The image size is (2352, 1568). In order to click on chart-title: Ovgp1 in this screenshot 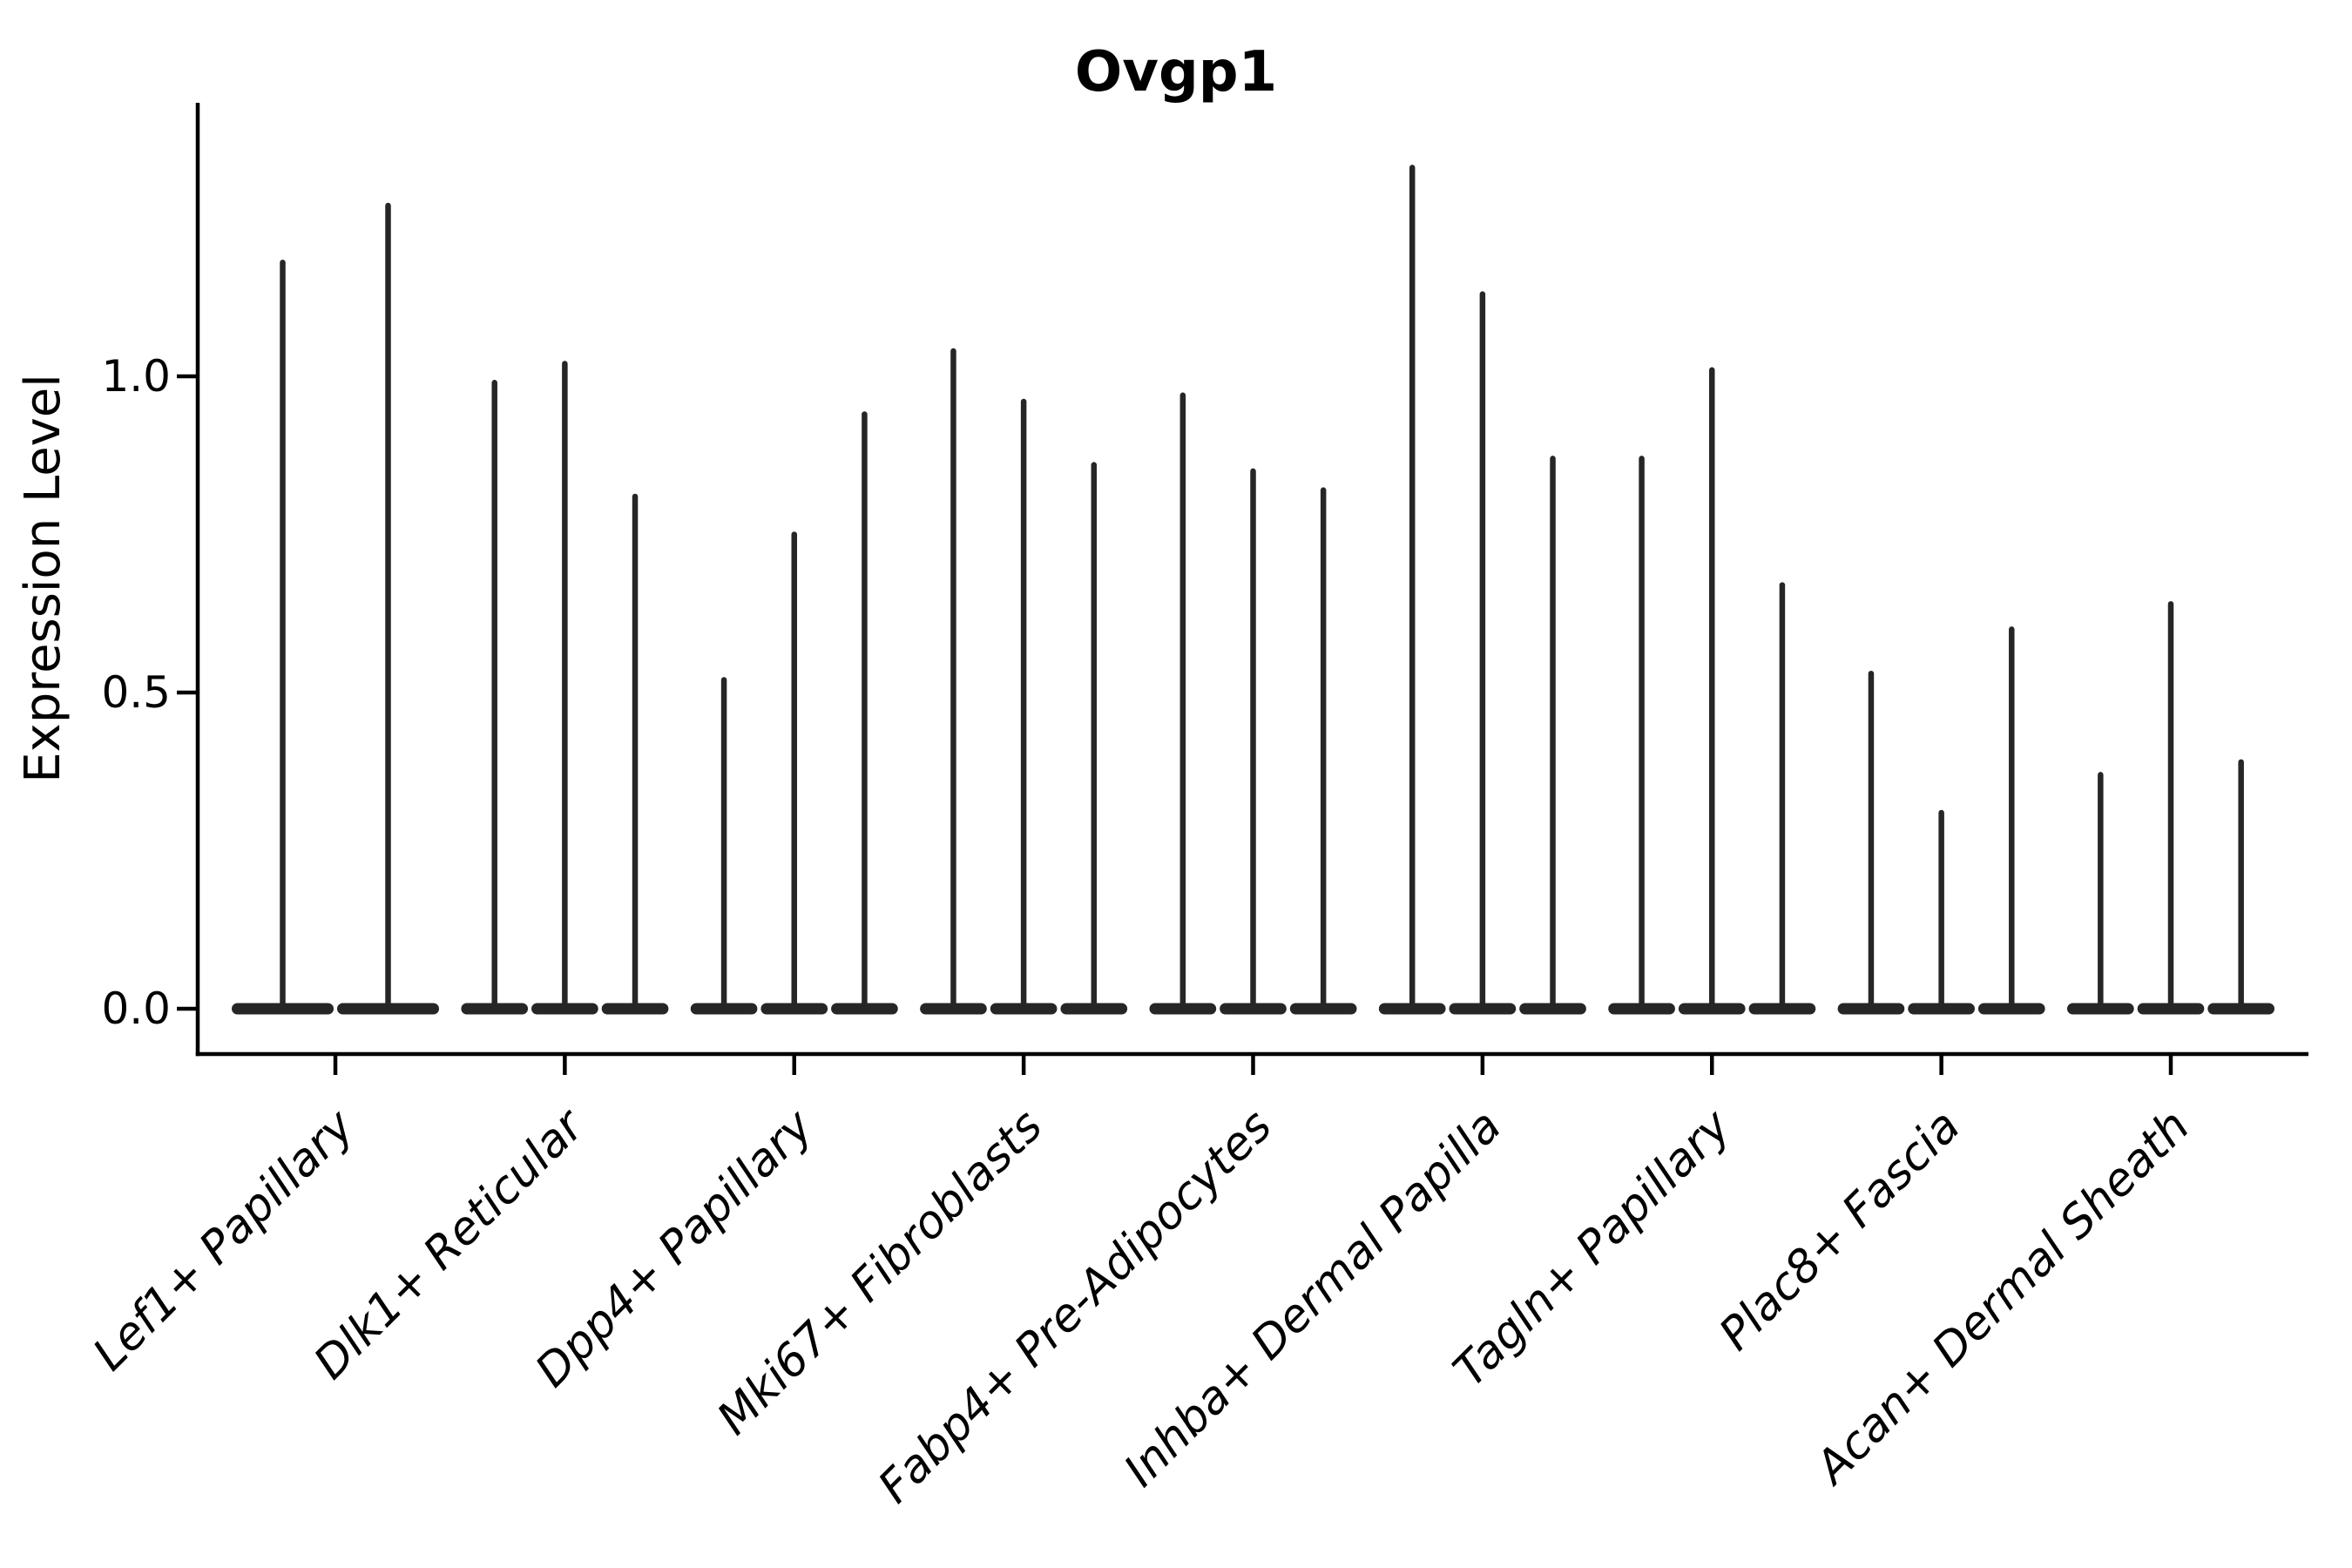, I will do `click(1176, 72)`.